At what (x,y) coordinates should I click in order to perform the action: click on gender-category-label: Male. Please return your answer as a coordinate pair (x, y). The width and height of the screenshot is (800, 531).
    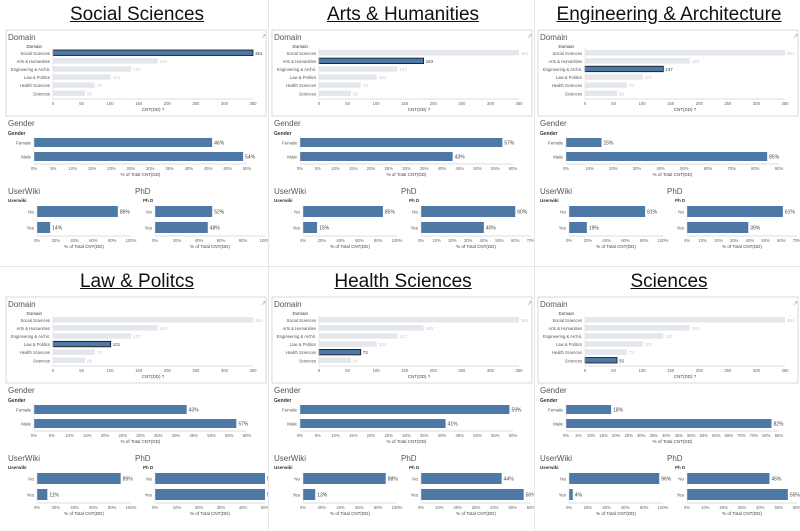
    Looking at the image, I should click on (292, 157).